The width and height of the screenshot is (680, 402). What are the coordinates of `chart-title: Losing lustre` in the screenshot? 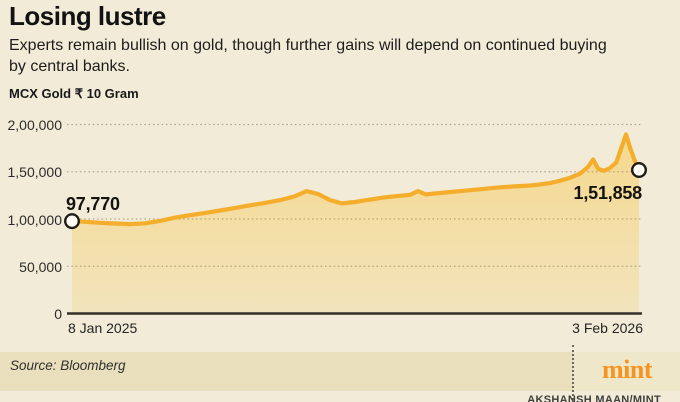 It's located at (87, 16).